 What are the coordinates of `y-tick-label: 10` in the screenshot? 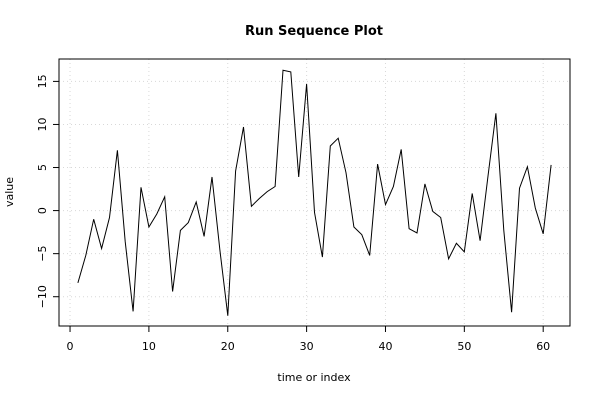 It's located at (42, 124).